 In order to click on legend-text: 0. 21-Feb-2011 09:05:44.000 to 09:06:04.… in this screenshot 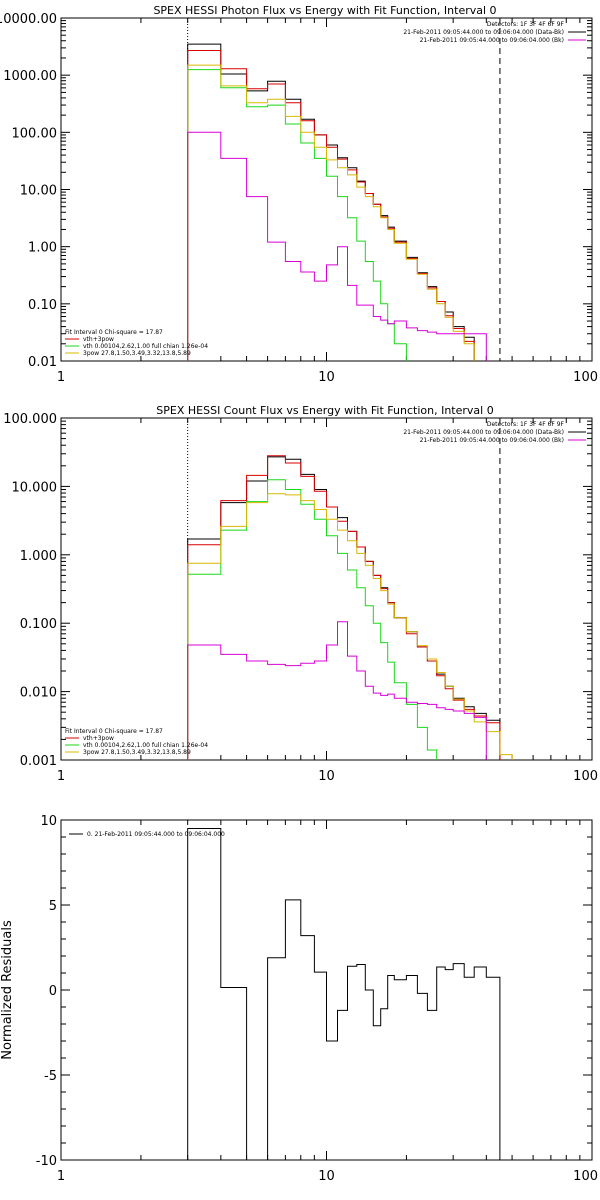, I will do `click(156, 834)`.